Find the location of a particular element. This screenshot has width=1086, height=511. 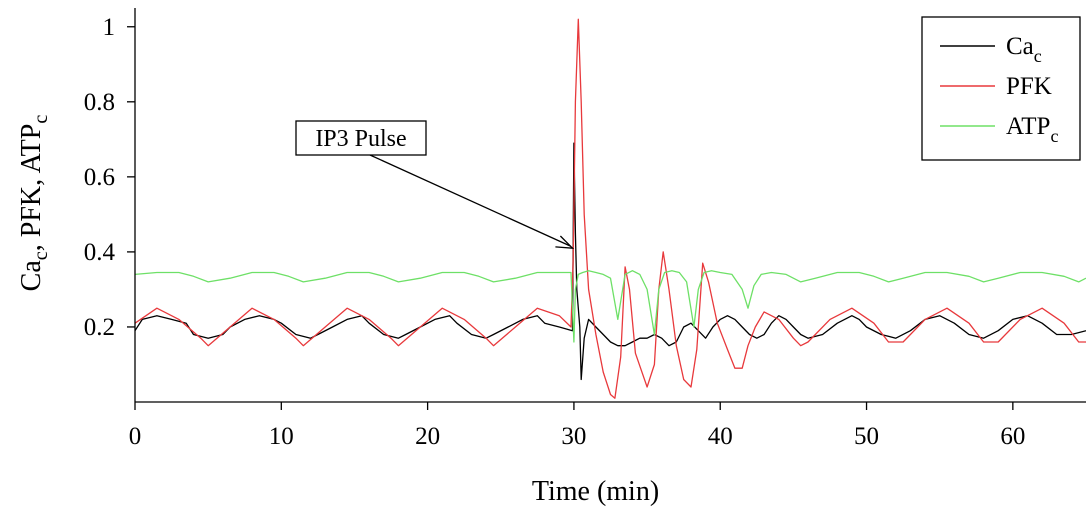

x-tick-label: 20 is located at coordinates (427, 436).